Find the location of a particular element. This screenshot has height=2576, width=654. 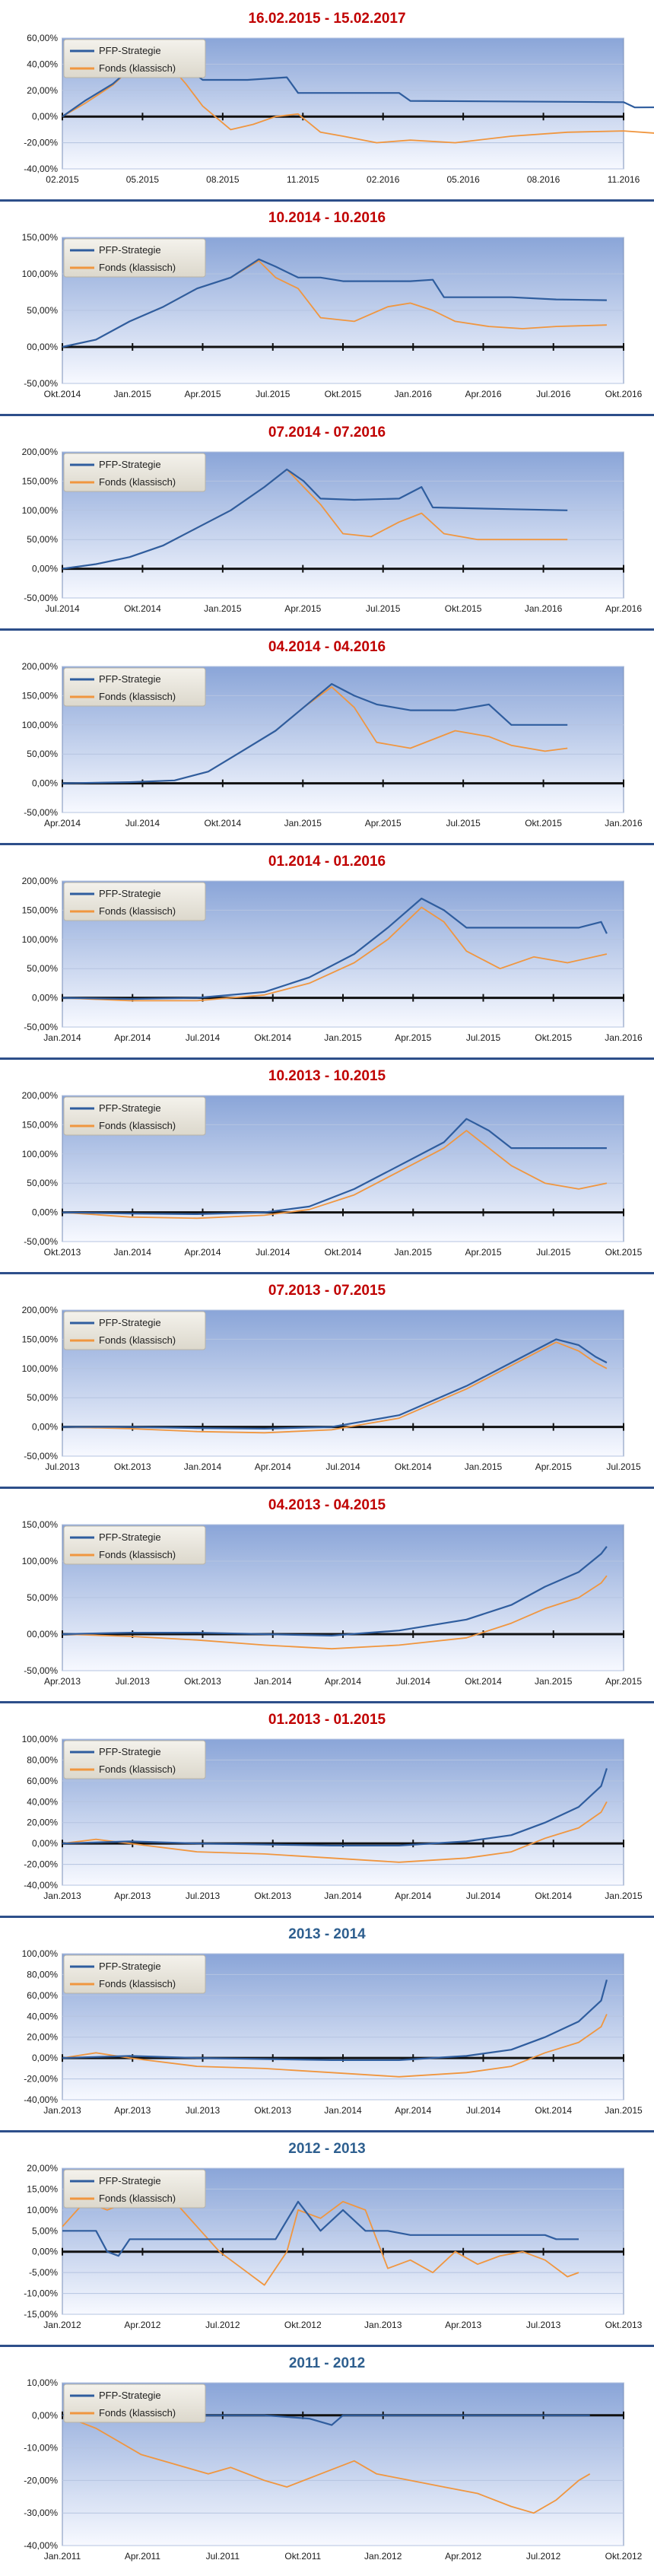

y-tick-label: -10,00% is located at coordinates (41, 2448).